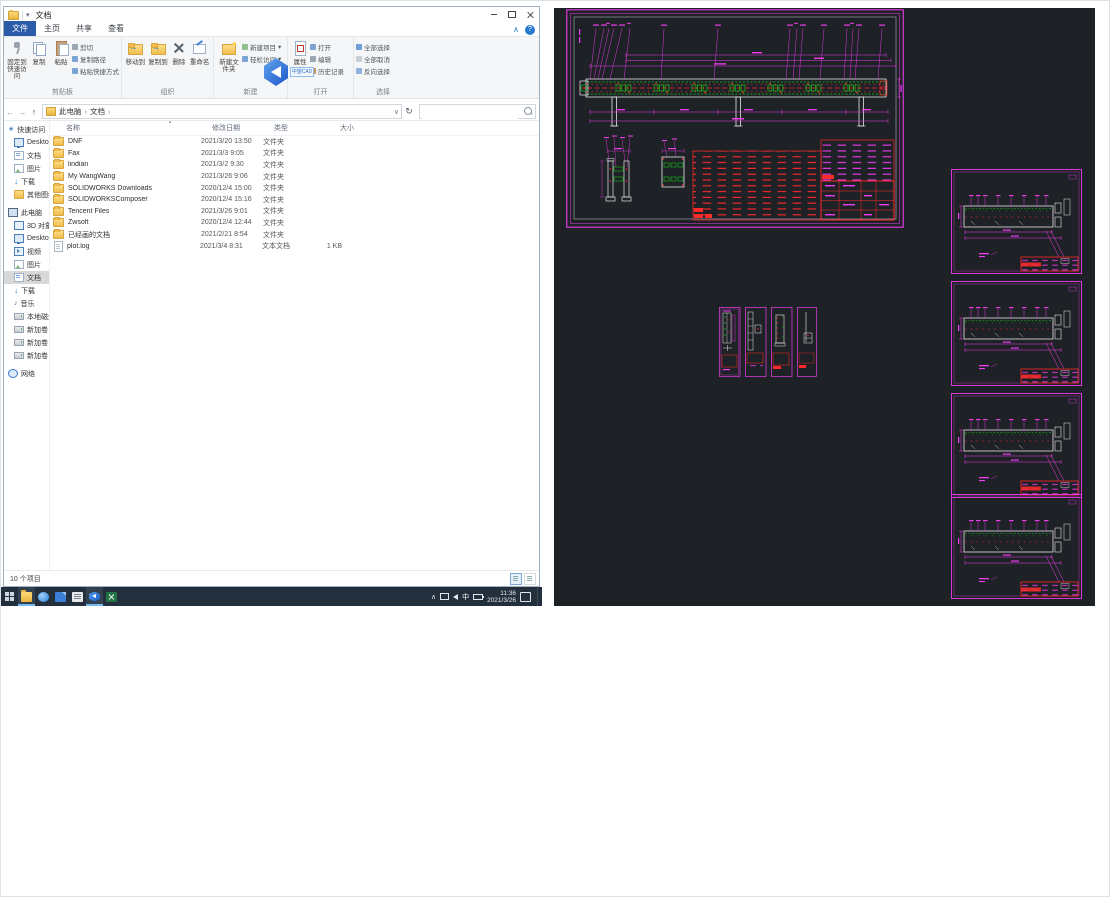  Describe the element at coordinates (470, 112) in the screenshot. I see `search-input` at that location.